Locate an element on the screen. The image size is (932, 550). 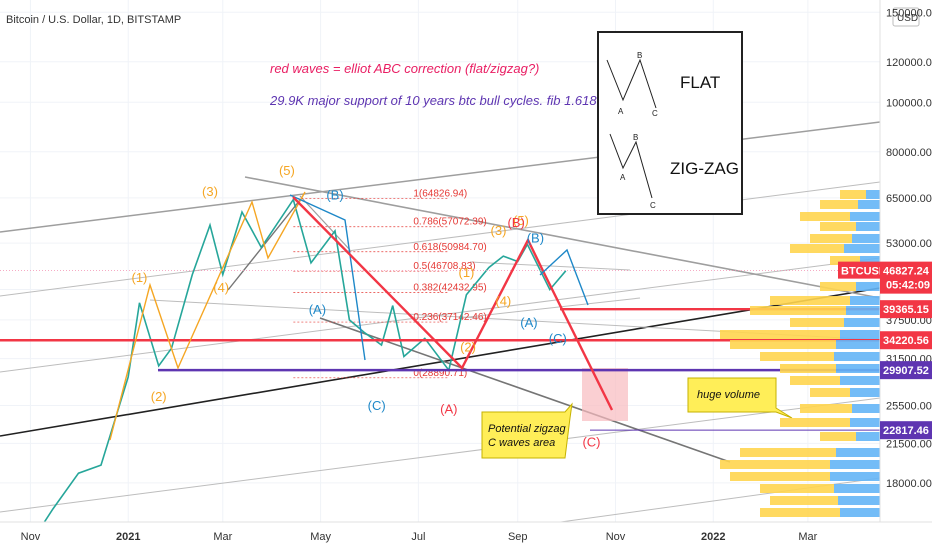
y-tick-label-10: 21500.00 is located at coordinates (909, 444).